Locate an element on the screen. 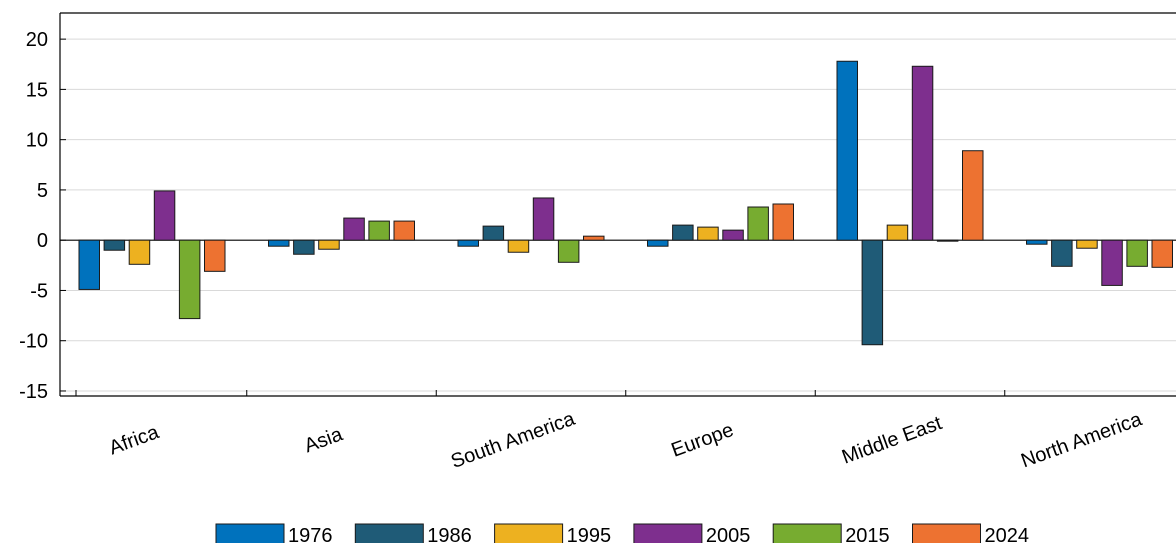  legend-swatch-2015 is located at coordinates (807, 533).